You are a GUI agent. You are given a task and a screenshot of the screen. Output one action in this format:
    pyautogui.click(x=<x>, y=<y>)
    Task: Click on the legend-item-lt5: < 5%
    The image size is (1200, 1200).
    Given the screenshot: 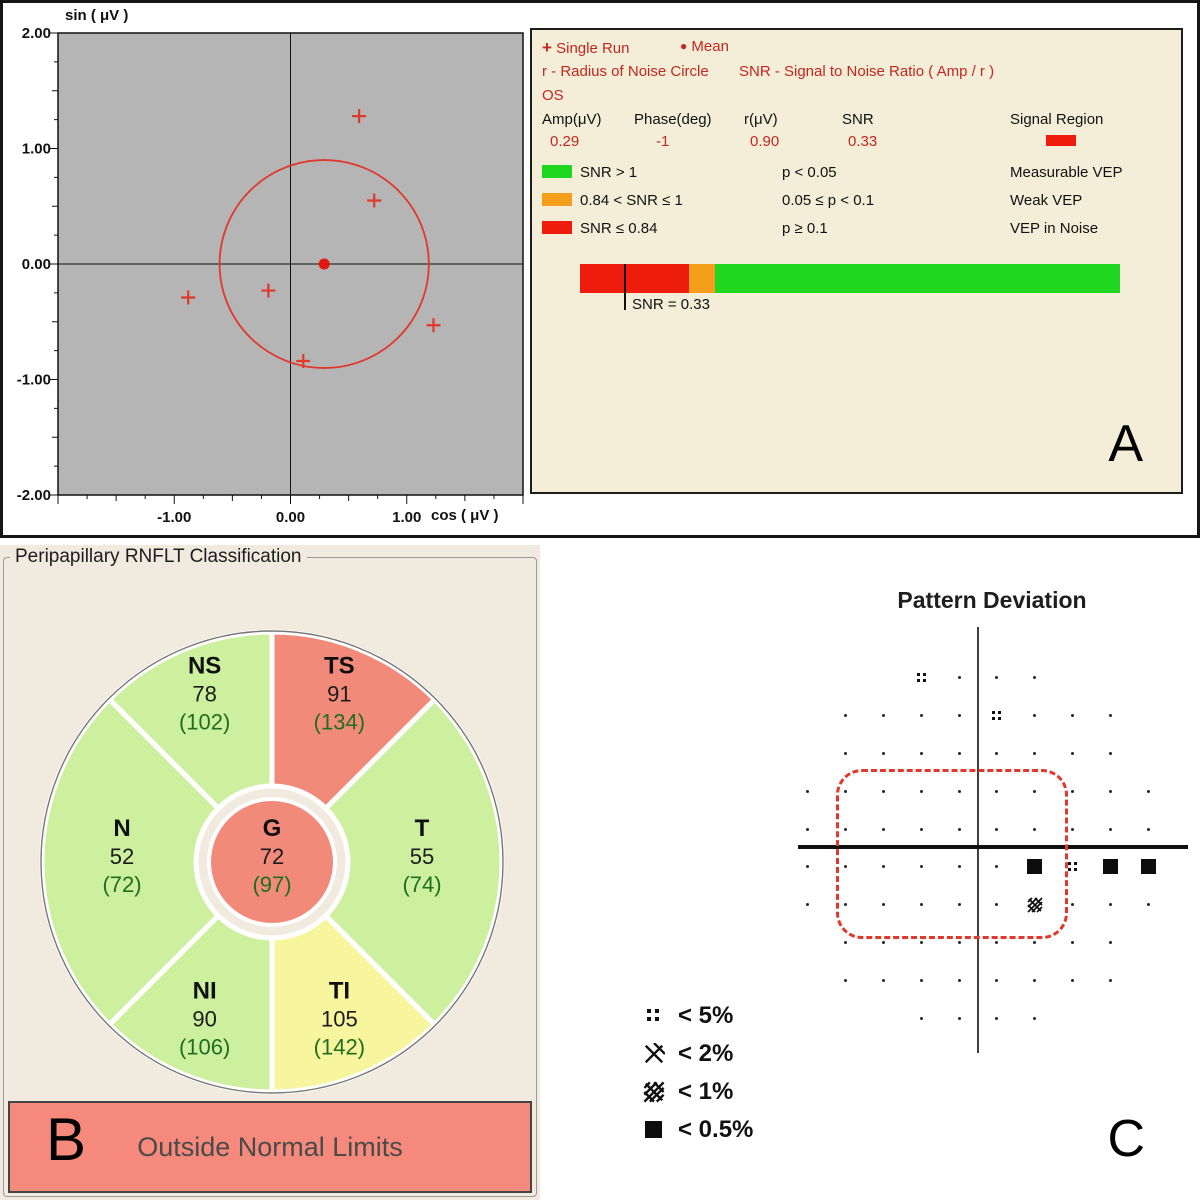 What is the action you would take?
    pyautogui.click(x=762, y=1016)
    